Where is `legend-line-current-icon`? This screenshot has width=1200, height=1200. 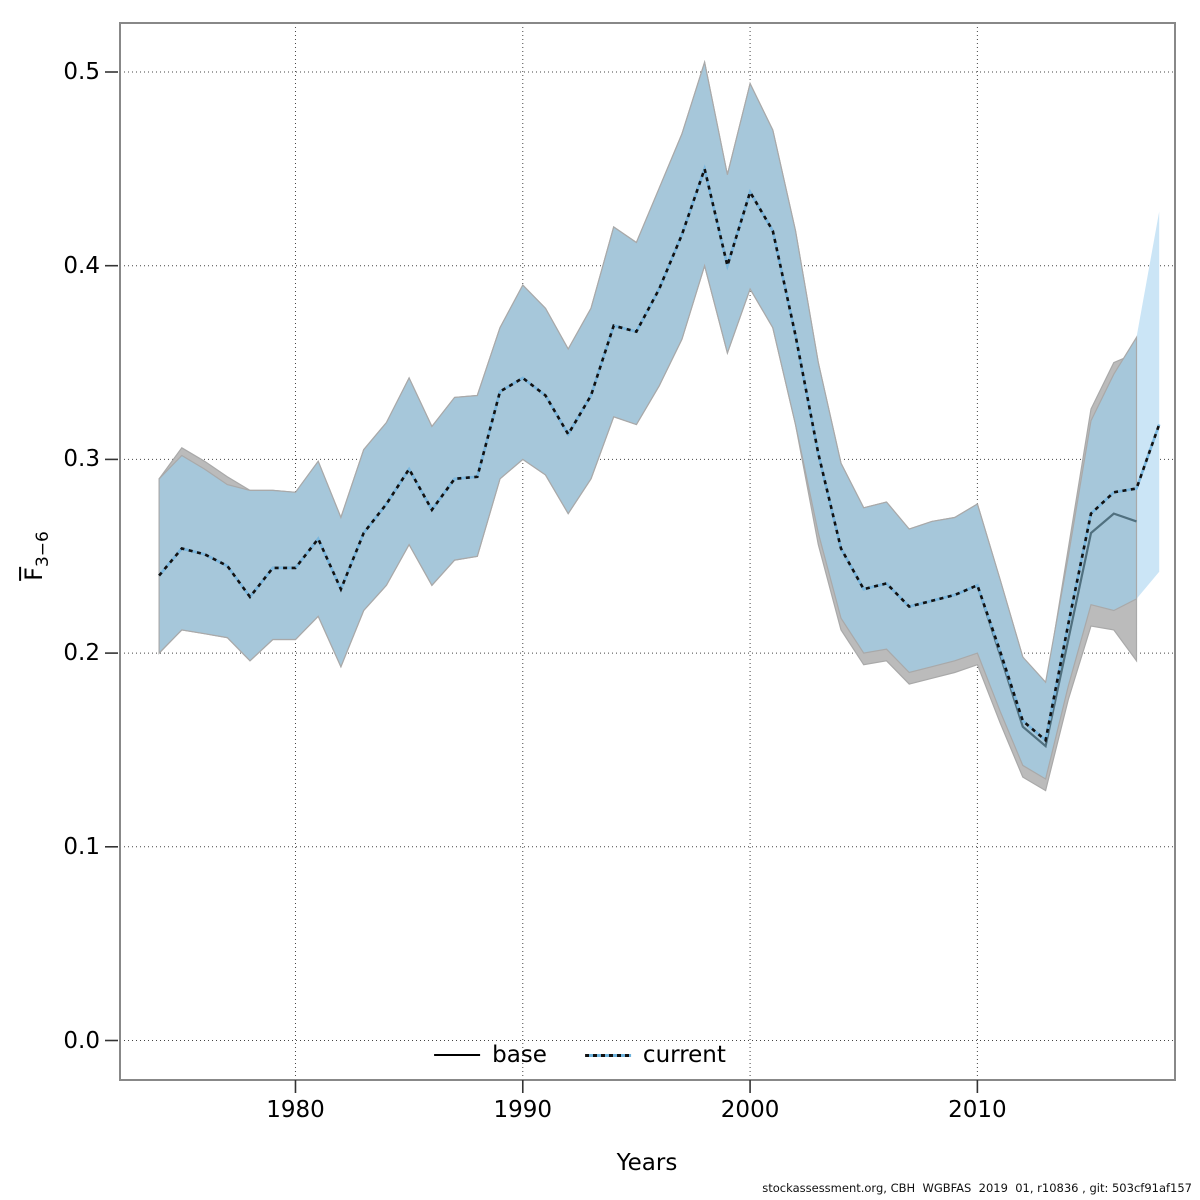 legend-line-current-icon is located at coordinates (607, 1055).